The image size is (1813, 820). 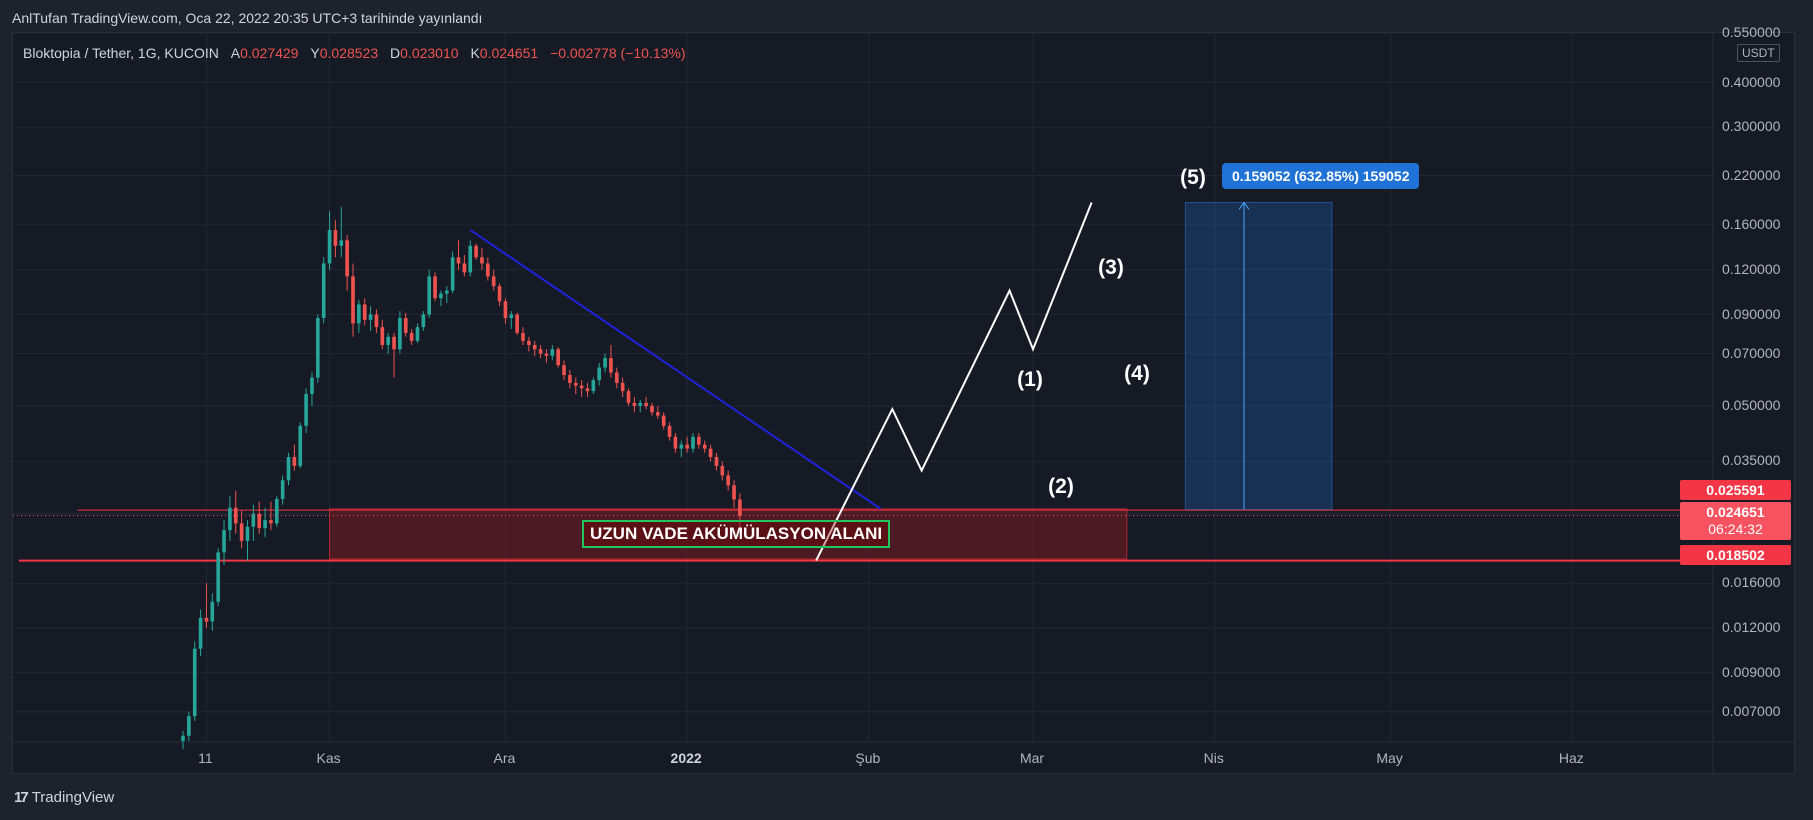 I want to click on y-tick-label: 0.035000, so click(x=1751, y=460).